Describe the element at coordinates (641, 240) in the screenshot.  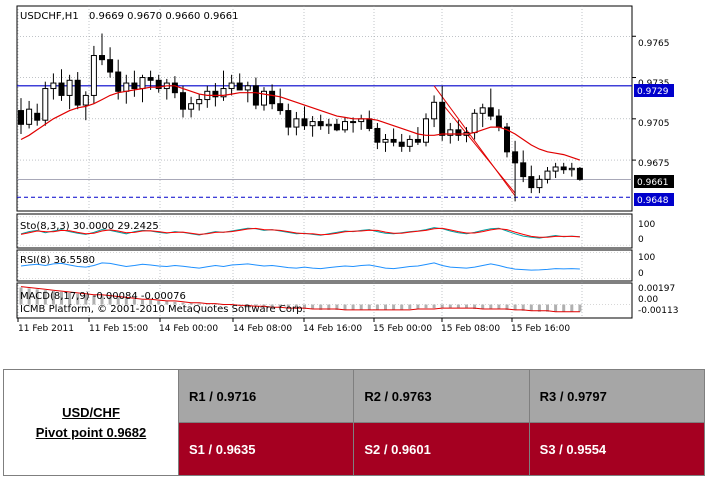
I see `sto-tick-label: 0` at that location.